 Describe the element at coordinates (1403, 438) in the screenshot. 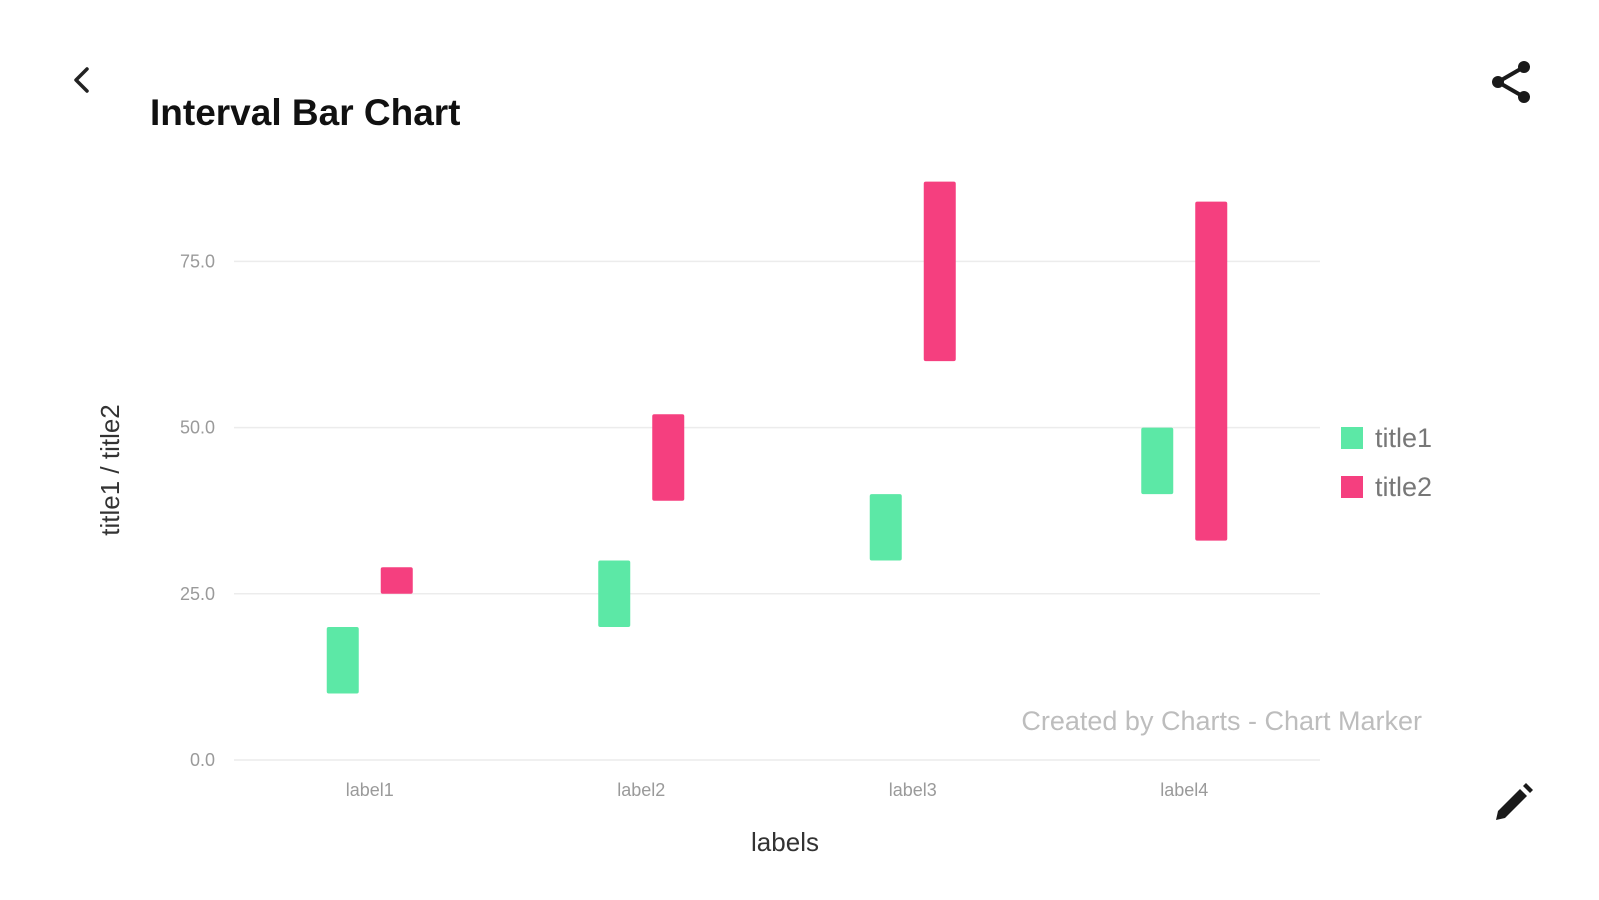

I see `legend-label-title1: title1` at that location.